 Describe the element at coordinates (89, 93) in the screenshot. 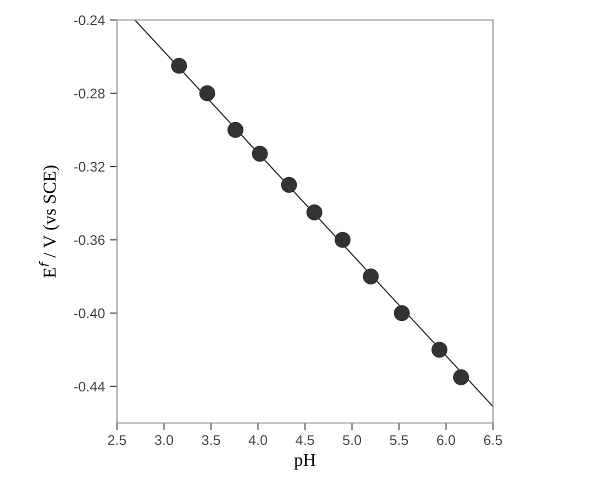

I see `y-tick-label: -0.28` at that location.